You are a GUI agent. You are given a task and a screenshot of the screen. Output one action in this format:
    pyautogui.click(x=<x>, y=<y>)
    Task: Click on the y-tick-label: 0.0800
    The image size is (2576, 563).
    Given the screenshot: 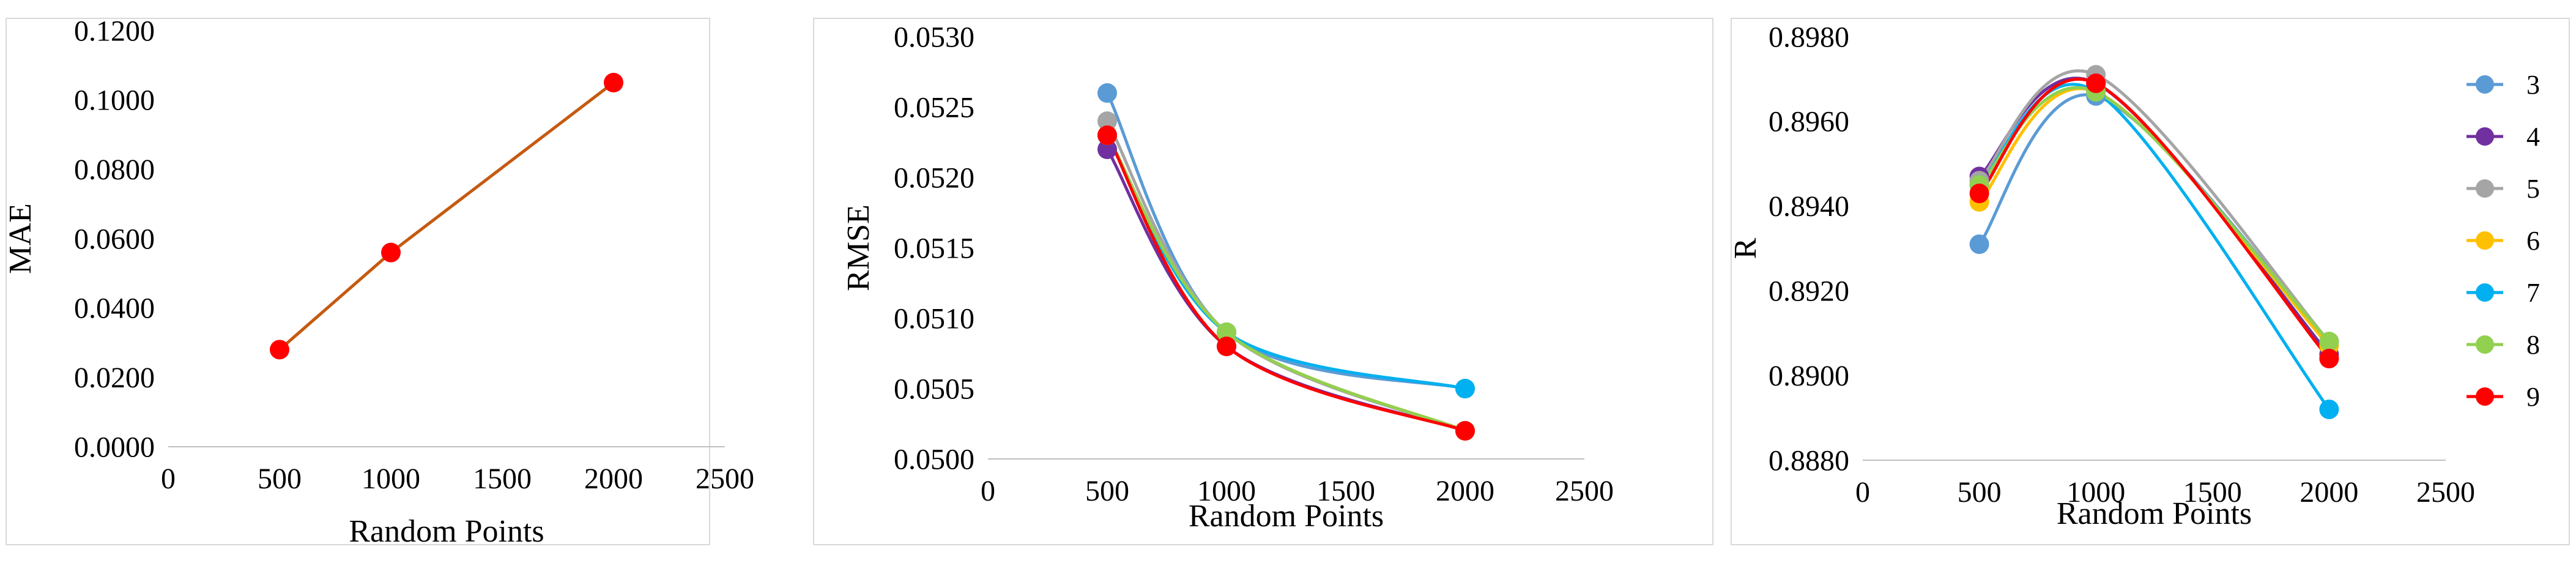 What is the action you would take?
    pyautogui.click(x=114, y=170)
    